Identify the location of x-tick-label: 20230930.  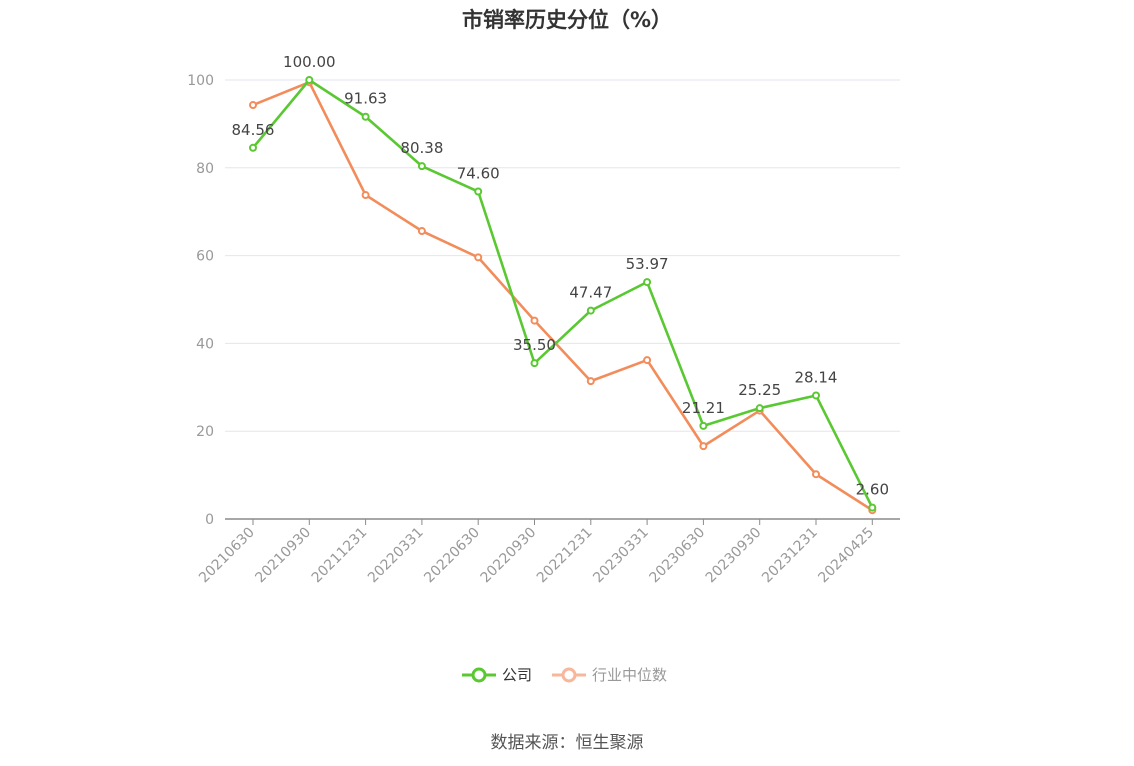
(734, 556).